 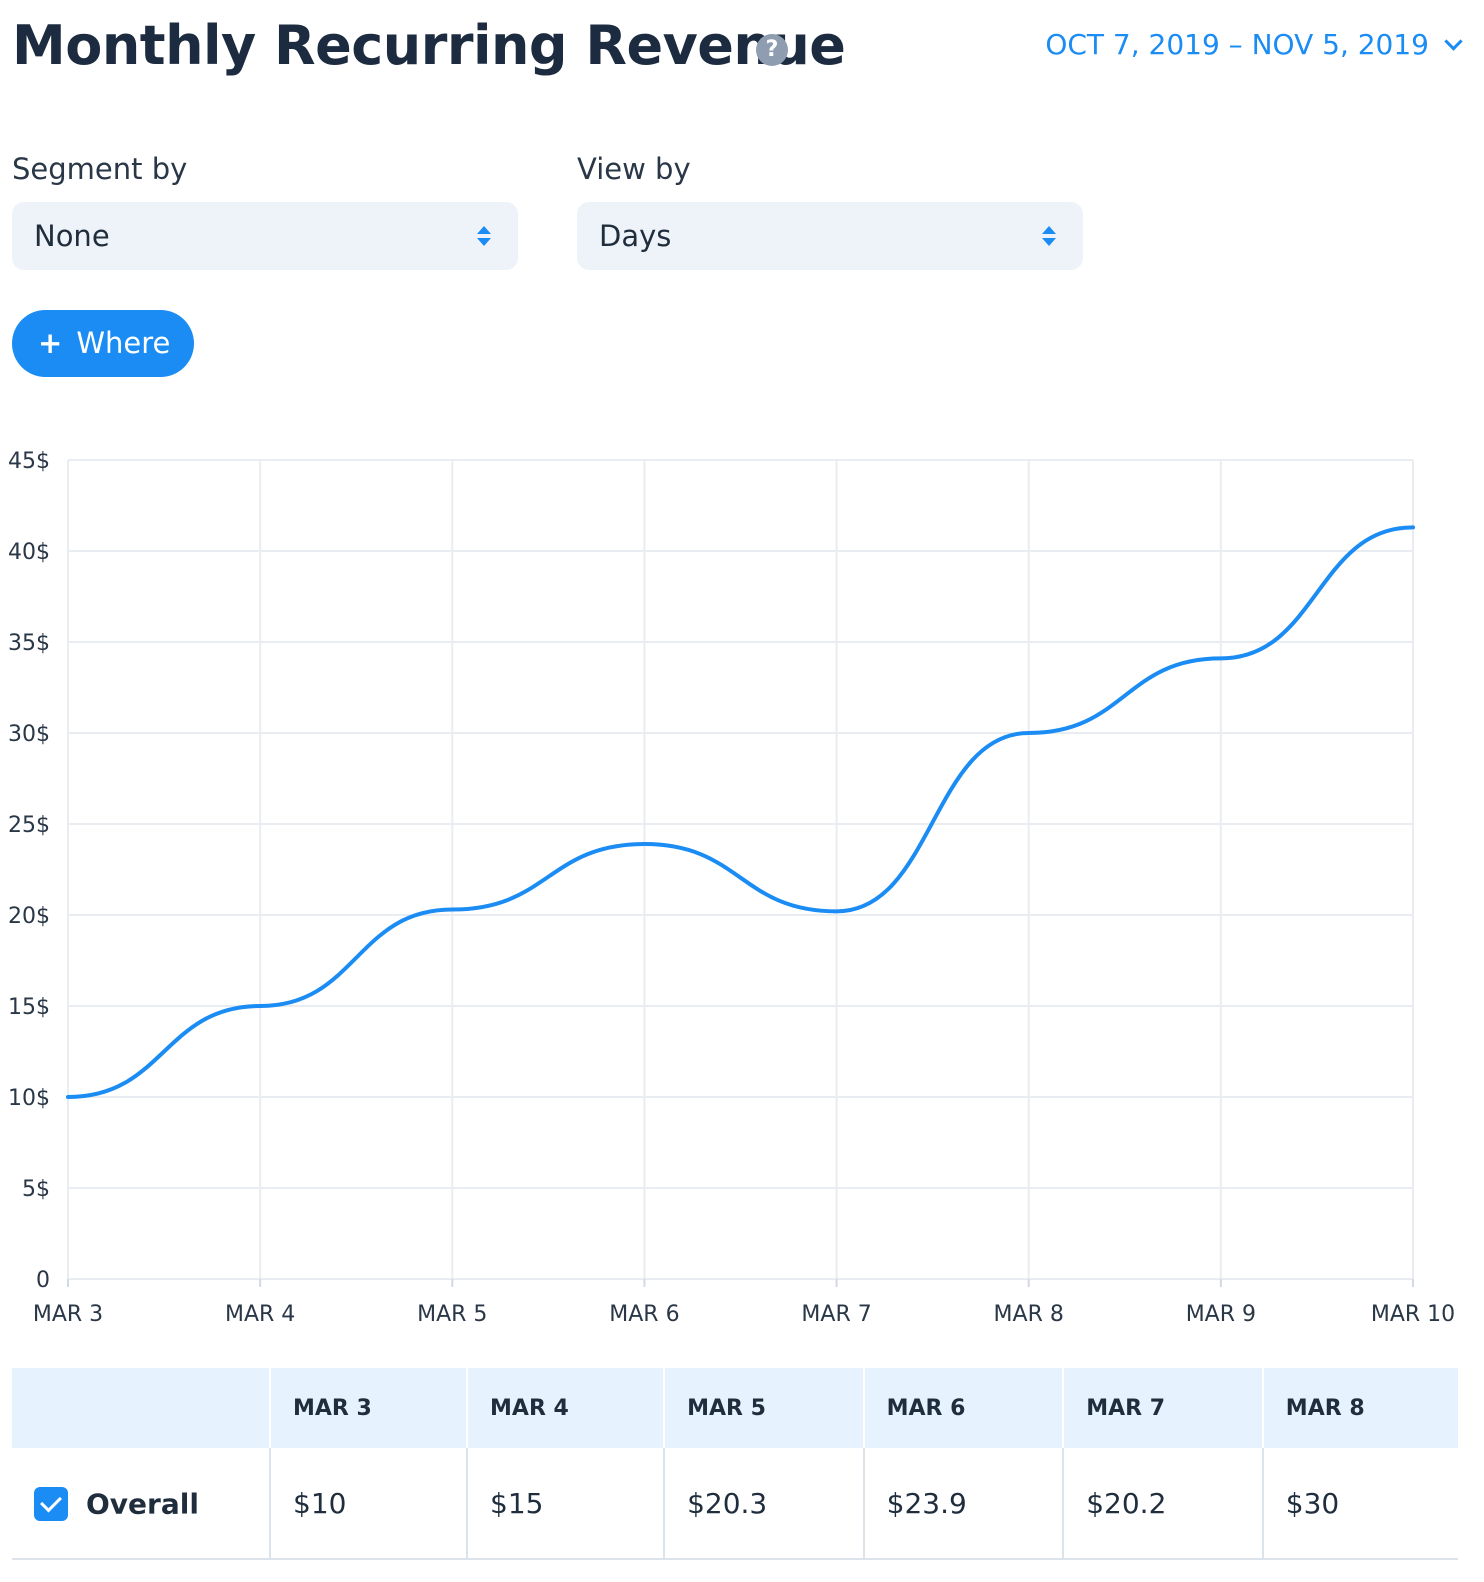 I want to click on y-tick-label: 20$, so click(x=29, y=916).